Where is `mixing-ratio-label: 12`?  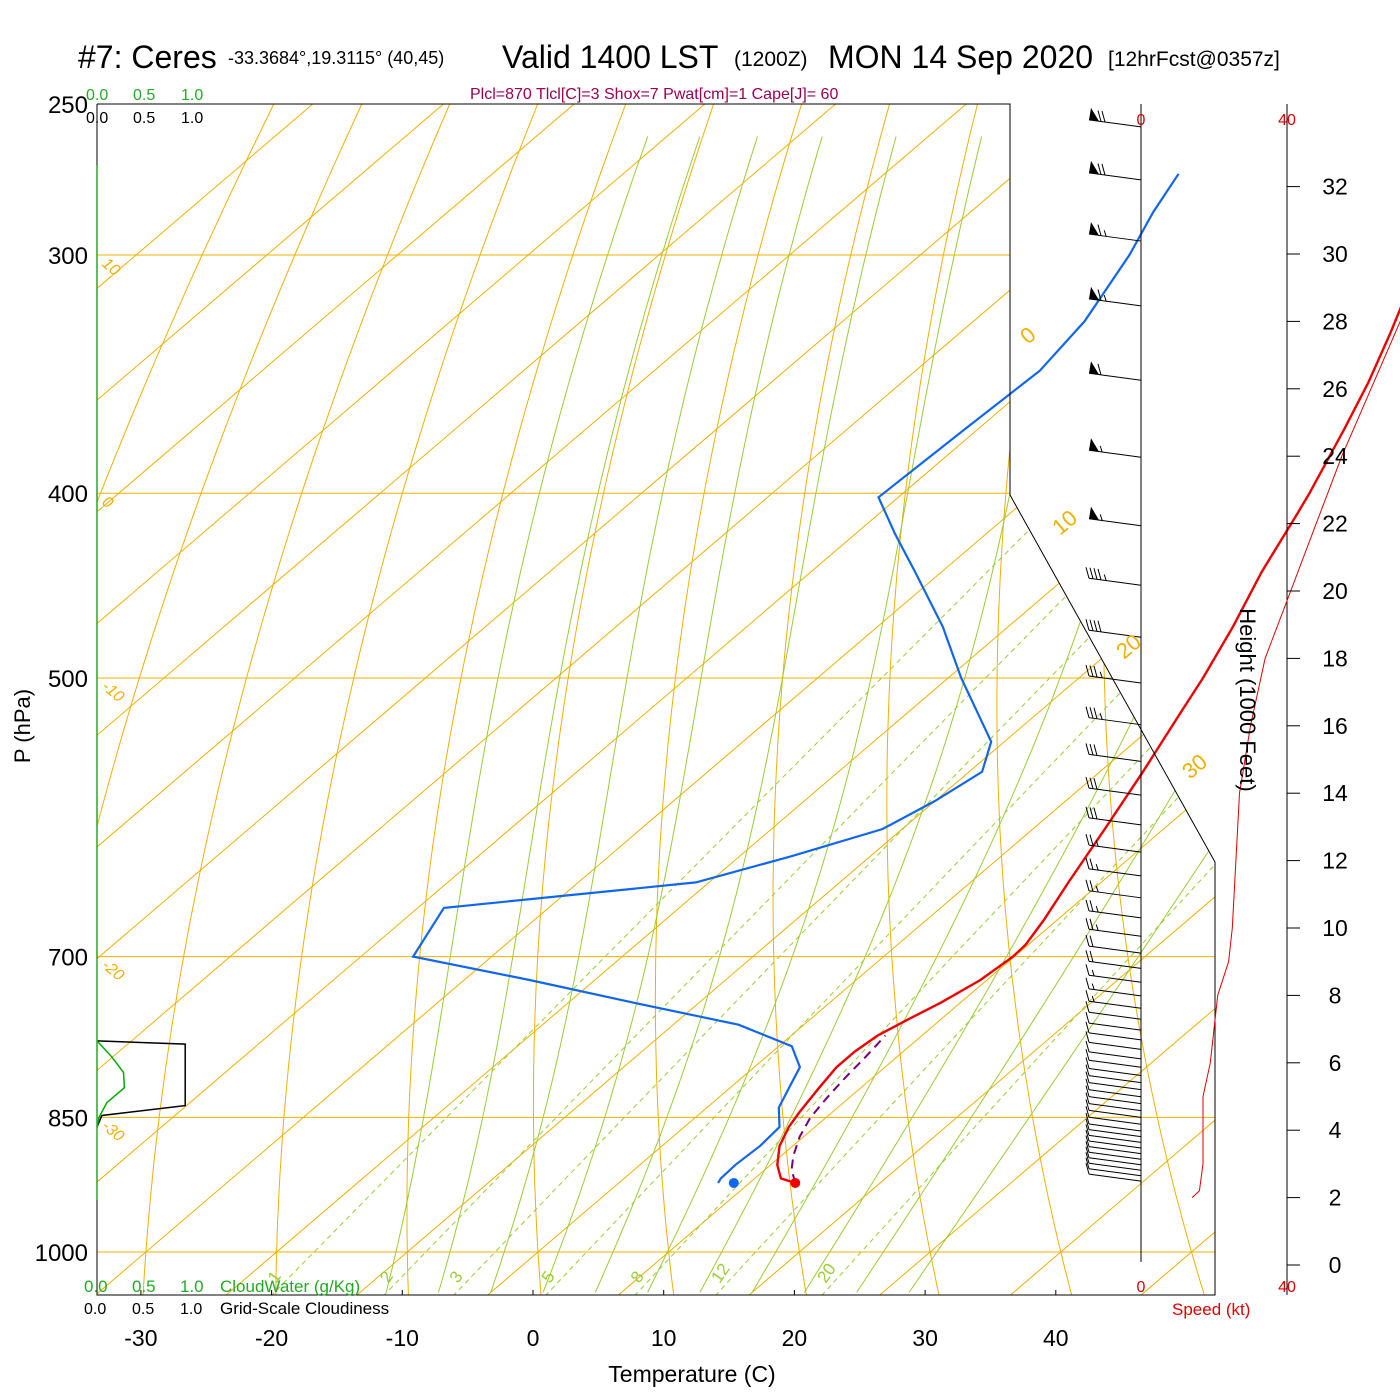 mixing-ratio-label: 12 is located at coordinates (720, 1273).